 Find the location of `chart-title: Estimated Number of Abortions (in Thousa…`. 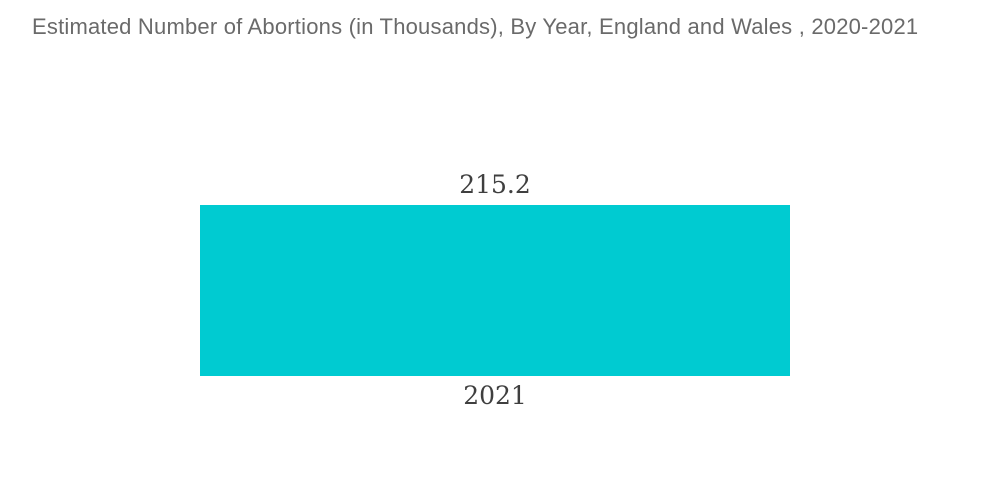

chart-title: Estimated Number of Abortions (in Thousa… is located at coordinates (475, 26).